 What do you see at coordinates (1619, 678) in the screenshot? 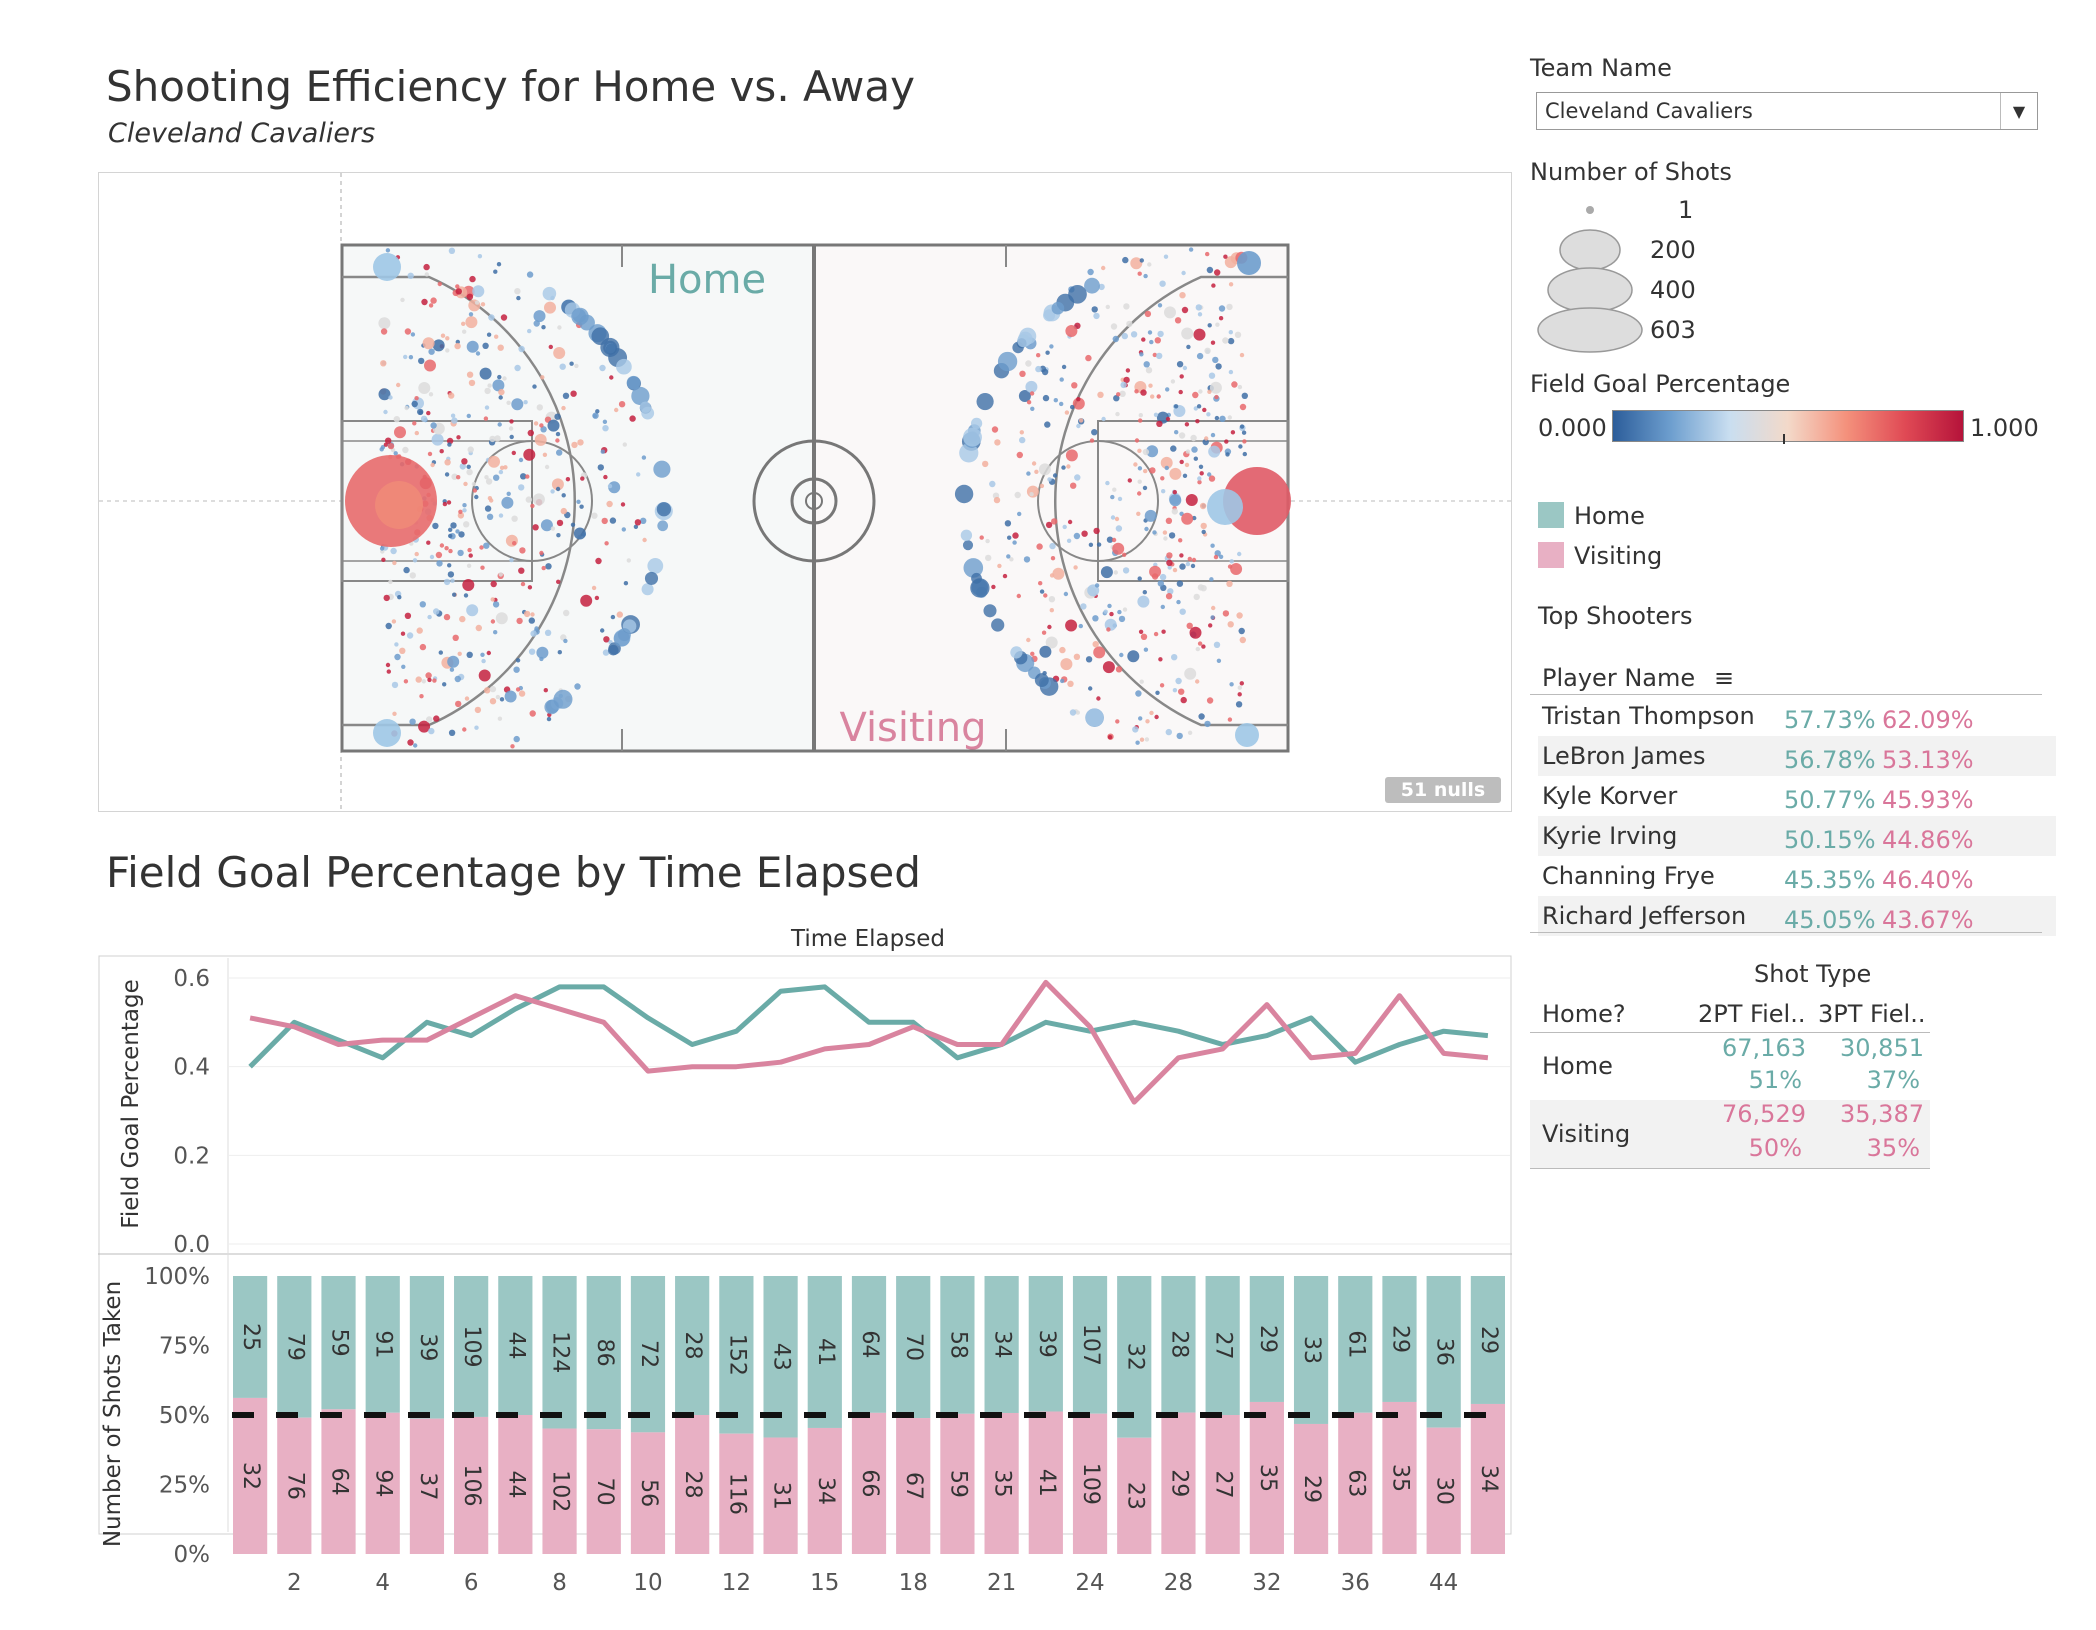
I see `player-name-header: Player Name` at bounding box center [1619, 678].